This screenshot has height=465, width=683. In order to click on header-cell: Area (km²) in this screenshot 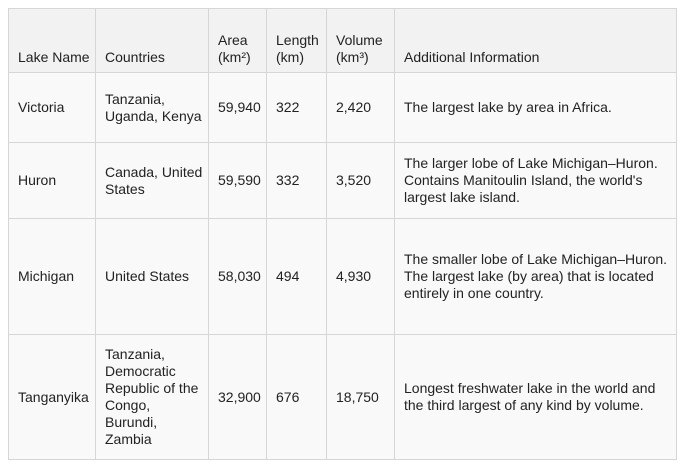, I will do `click(237, 40)`.